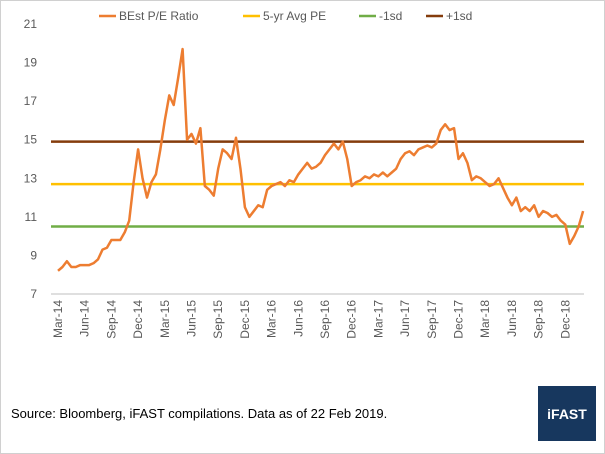 This screenshot has width=605, height=454. What do you see at coordinates (459, 319) in the screenshot?
I see `x-tick-label: Dec-17` at bounding box center [459, 319].